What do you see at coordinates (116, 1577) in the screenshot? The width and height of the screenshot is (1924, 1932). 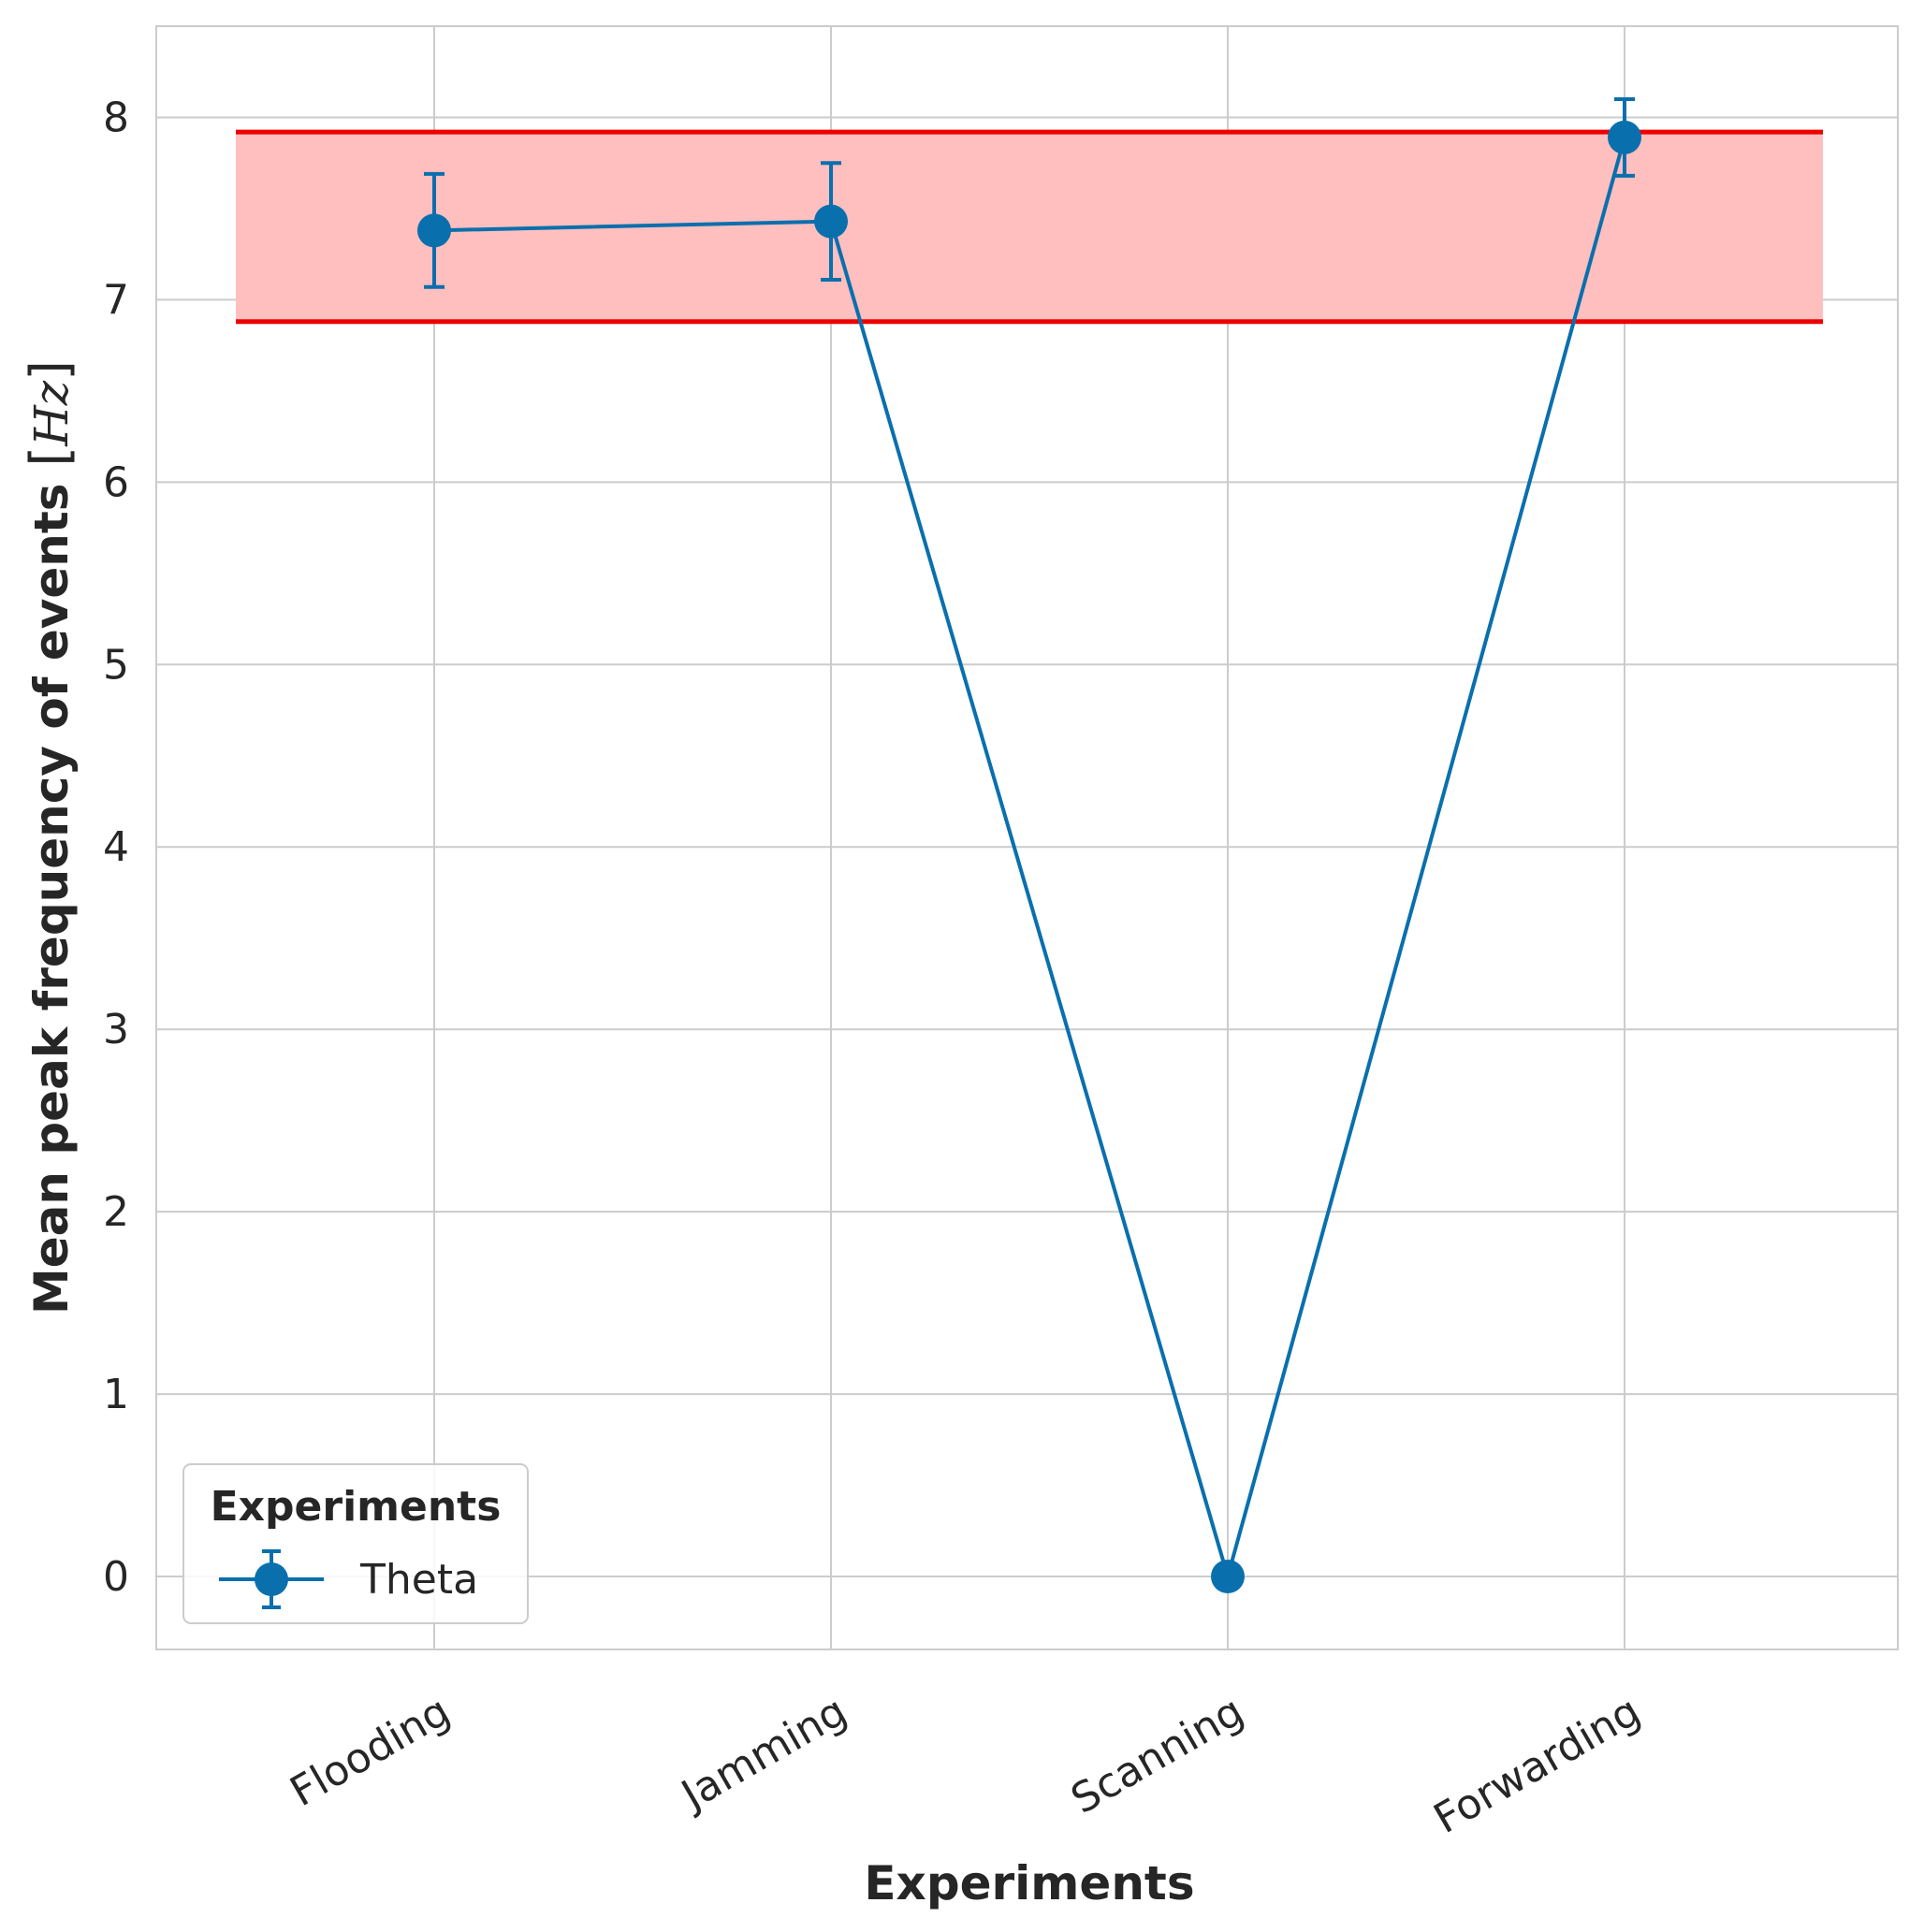 I see `y-tick-label-0: 0` at bounding box center [116, 1577].